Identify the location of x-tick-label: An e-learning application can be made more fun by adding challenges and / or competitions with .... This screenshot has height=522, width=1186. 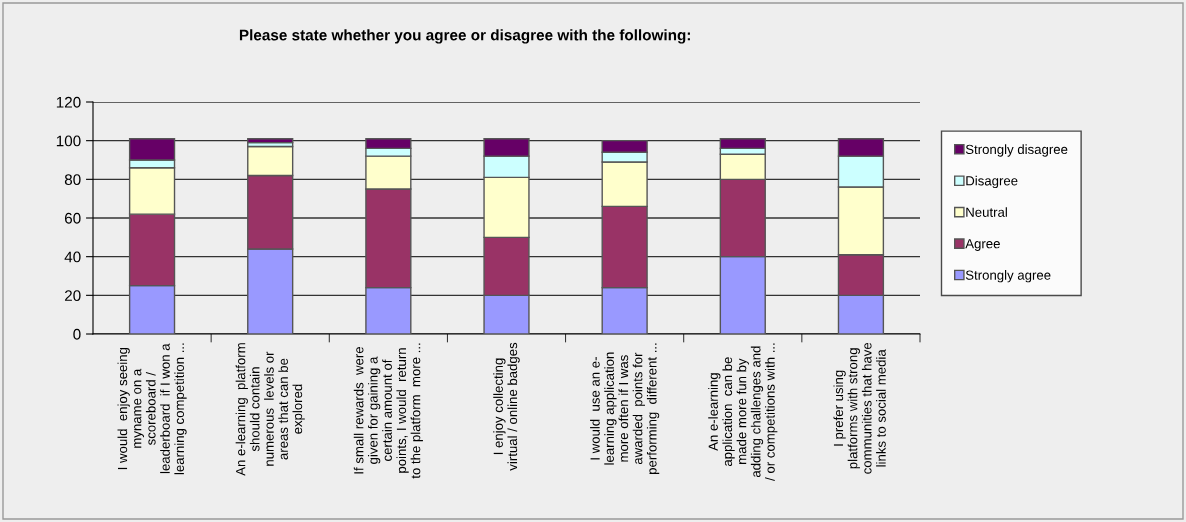
(743, 412).